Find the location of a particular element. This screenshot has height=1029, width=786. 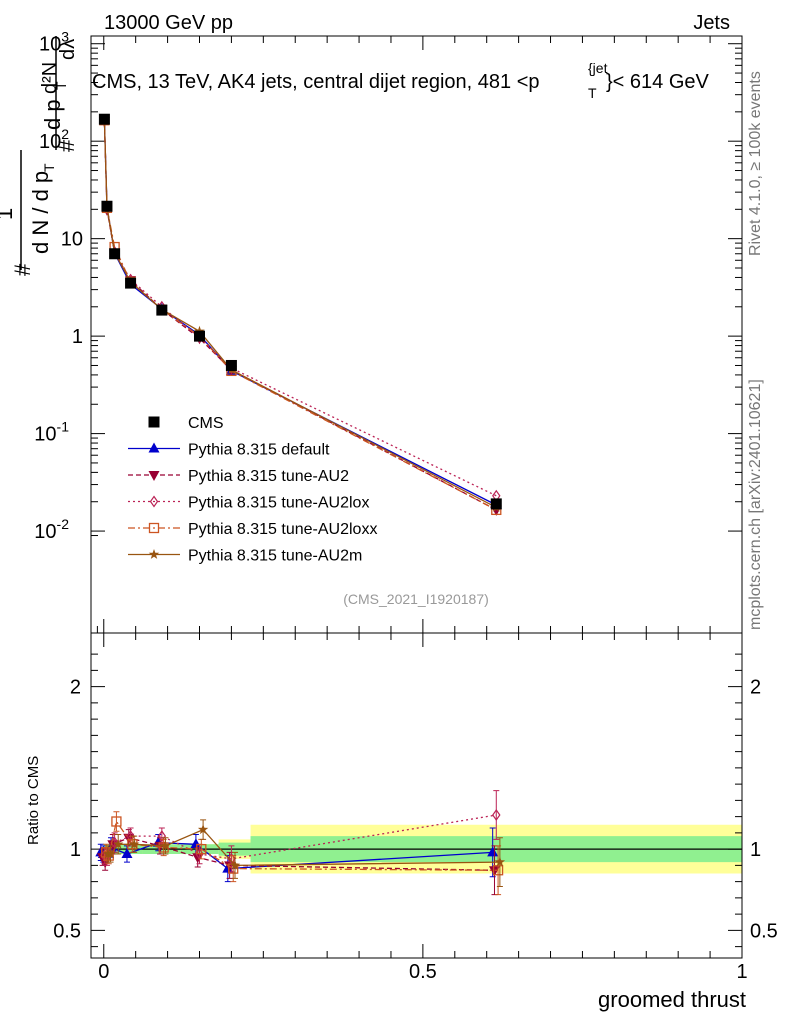

legend-entry-default: Pythia 8.315 default is located at coordinates (229, 450).